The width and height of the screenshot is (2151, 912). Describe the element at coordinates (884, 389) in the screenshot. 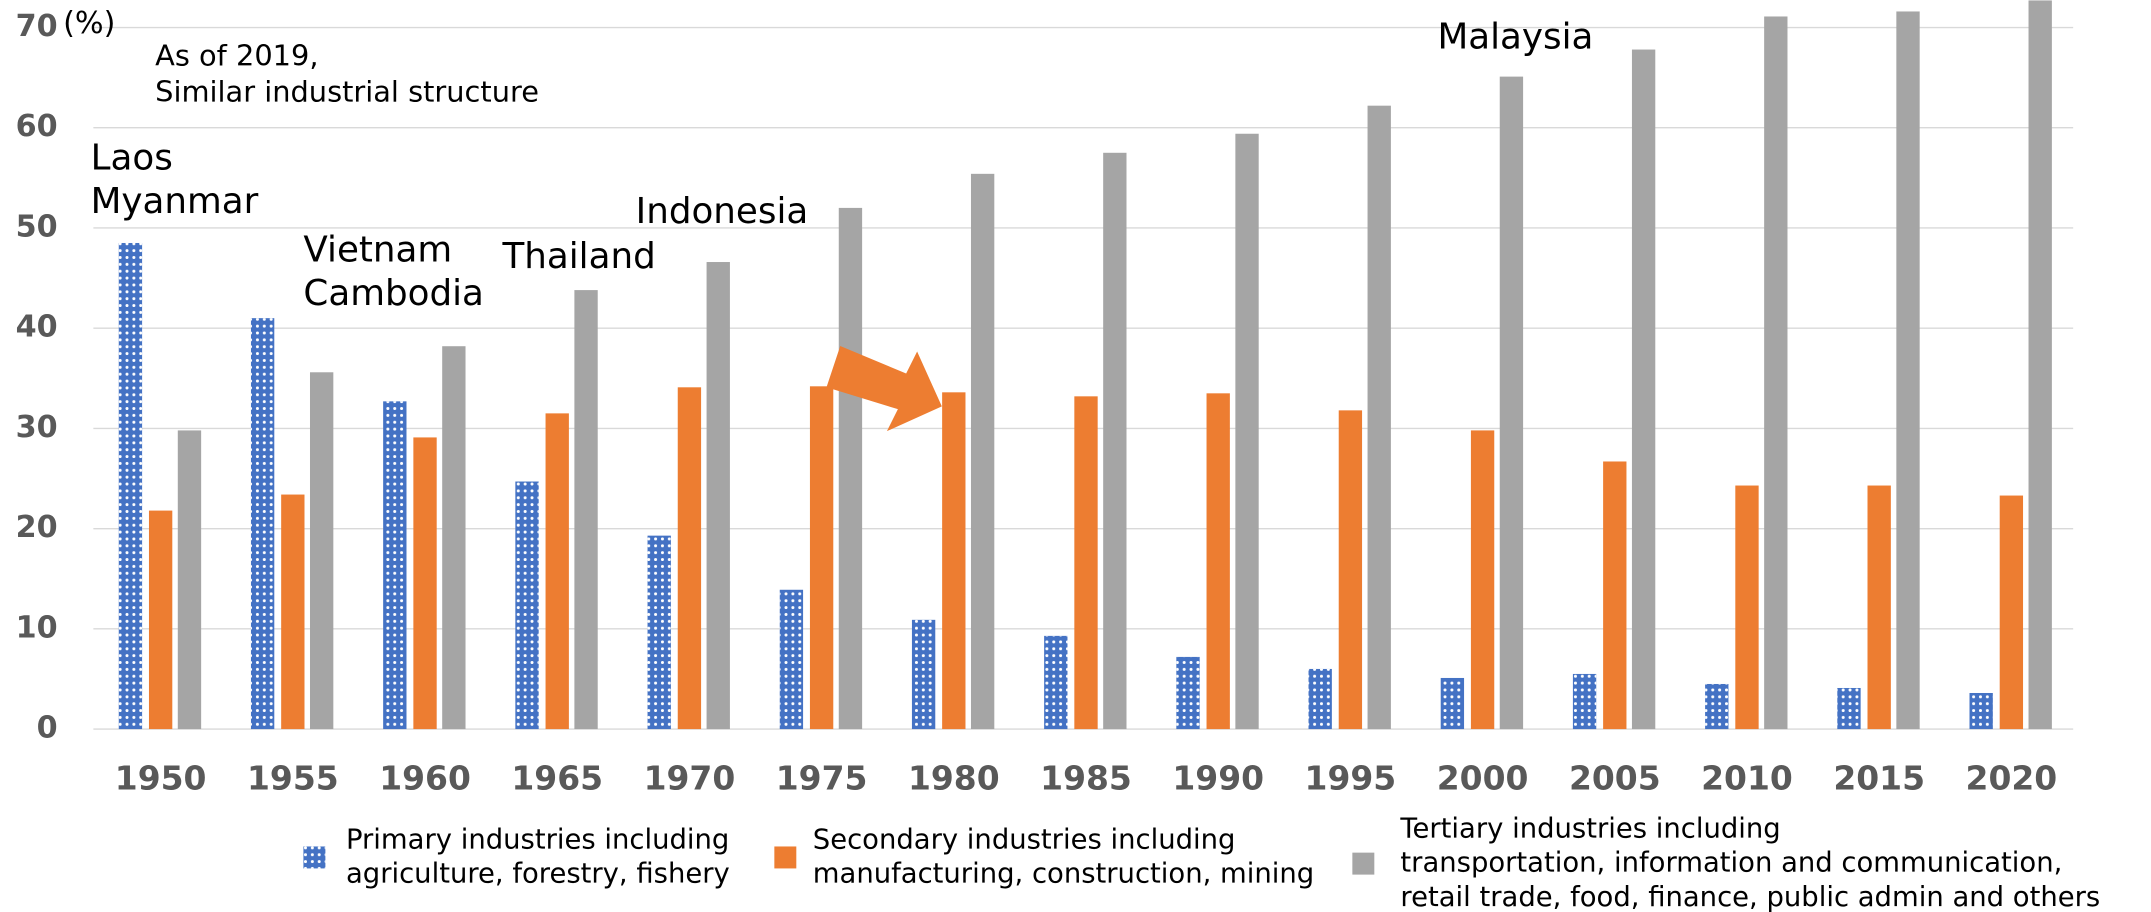

I see `arrow` at that location.